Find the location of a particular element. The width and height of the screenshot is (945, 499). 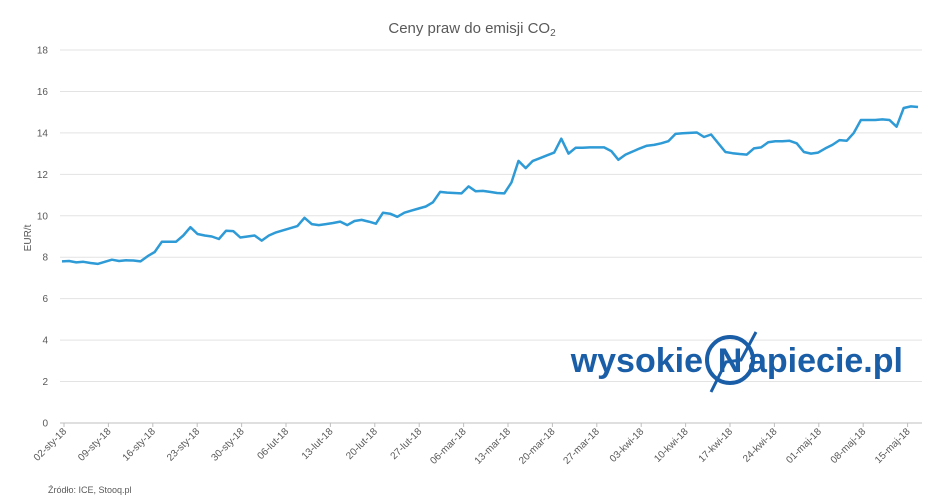

y-tick-label: 8 is located at coordinates (45, 258).